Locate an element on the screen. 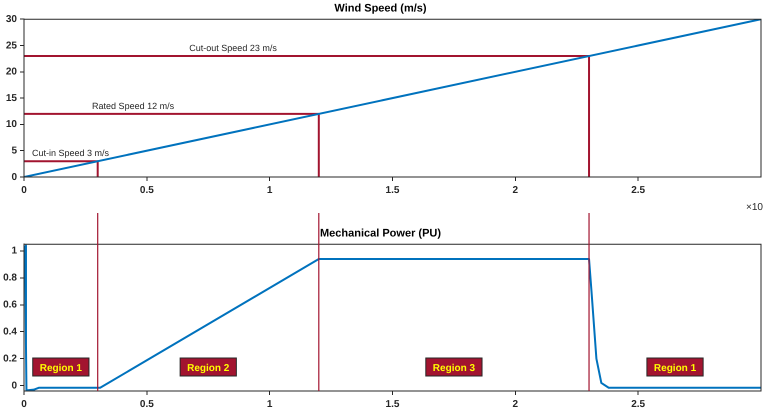 The width and height of the screenshot is (765, 413). y-tick-label: 5 is located at coordinates (14, 150).